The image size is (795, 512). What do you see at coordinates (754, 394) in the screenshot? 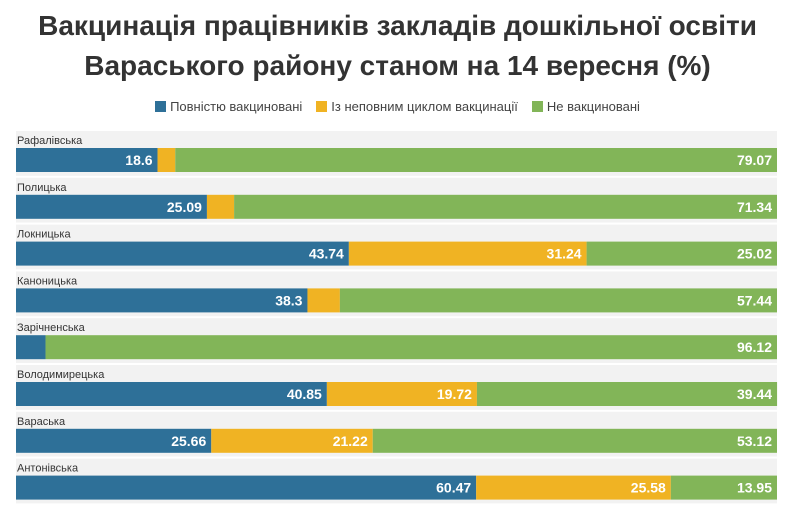
I see `data-label-none: 39.44` at bounding box center [754, 394].